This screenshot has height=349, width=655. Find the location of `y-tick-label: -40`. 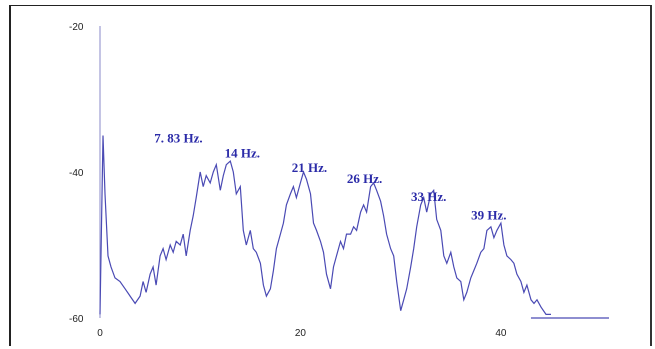

y-tick-label: -40 is located at coordinates (76, 173).